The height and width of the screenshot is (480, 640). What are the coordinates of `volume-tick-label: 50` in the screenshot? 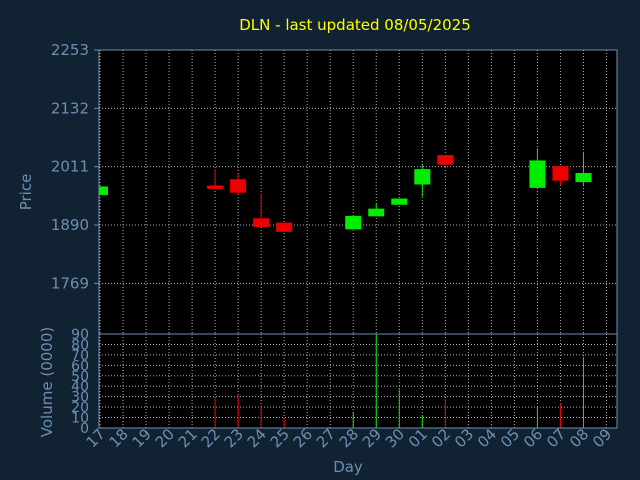 It's located at (80, 377).